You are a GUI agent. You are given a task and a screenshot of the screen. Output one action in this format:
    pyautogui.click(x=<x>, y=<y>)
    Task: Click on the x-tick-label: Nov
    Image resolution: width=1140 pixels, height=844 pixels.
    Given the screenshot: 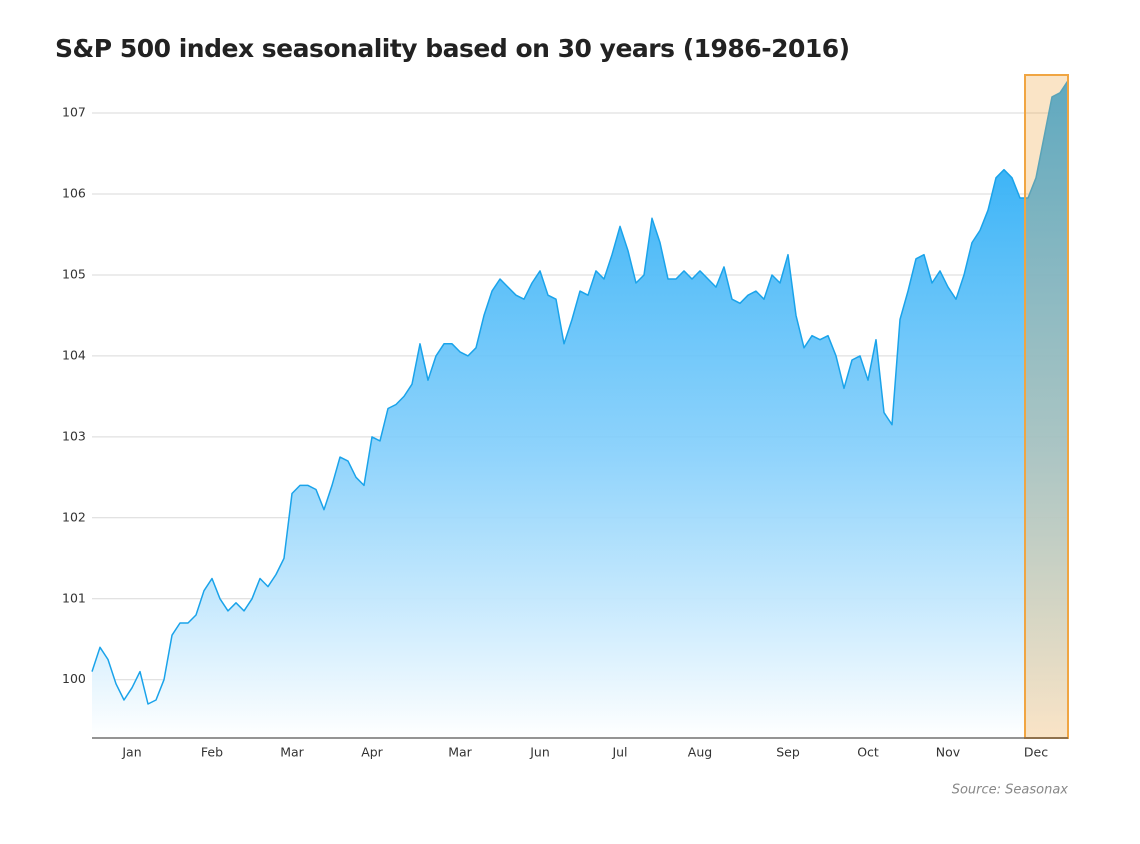 What is the action you would take?
    pyautogui.click(x=948, y=752)
    